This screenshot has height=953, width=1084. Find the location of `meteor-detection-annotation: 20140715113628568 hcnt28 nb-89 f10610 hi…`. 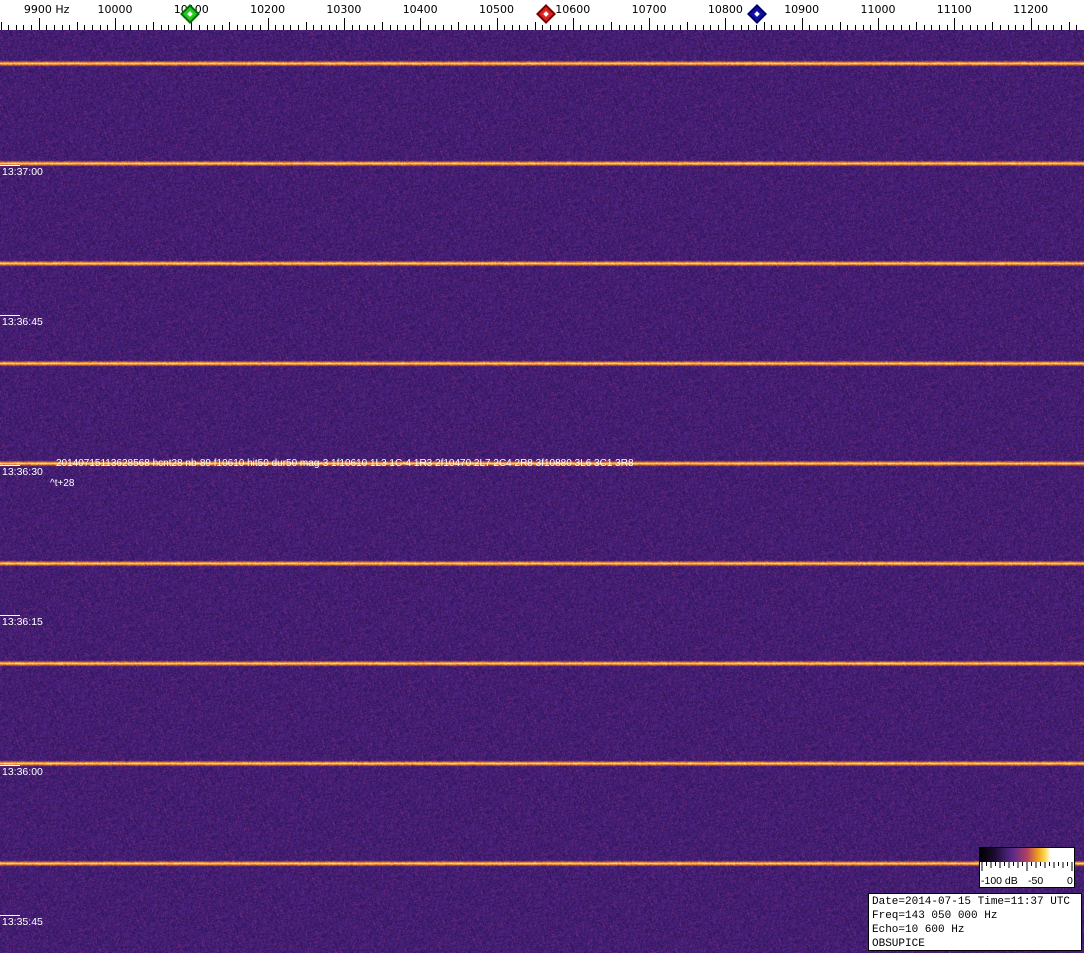

meteor-detection-annotation: 20140715113628568 hcnt28 nb-89 f10610 hi… is located at coordinates (345, 463).